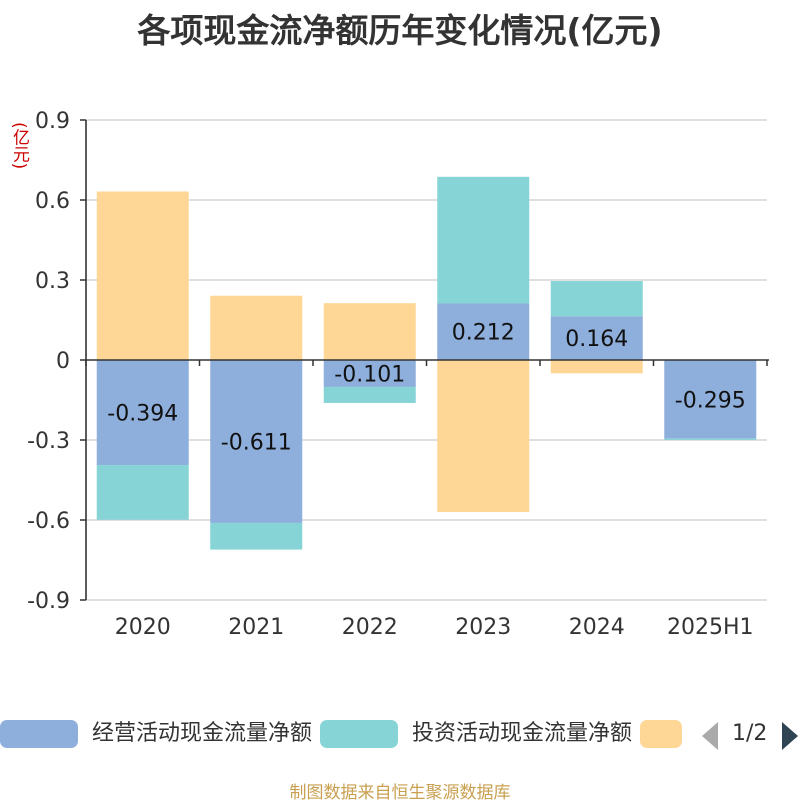  What do you see at coordinates (483, 627) in the screenshot?
I see `x-tick-label: 2023` at bounding box center [483, 627].